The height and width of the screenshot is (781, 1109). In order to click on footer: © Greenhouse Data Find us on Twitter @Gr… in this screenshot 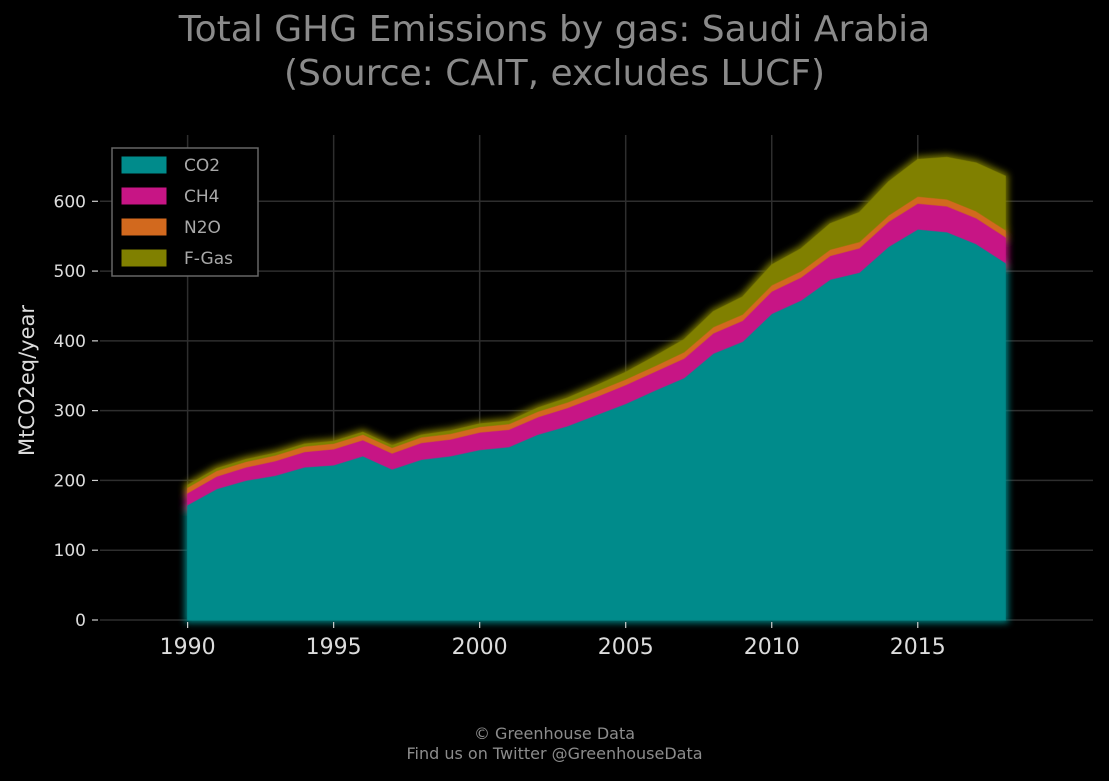, I will do `click(554, 744)`.